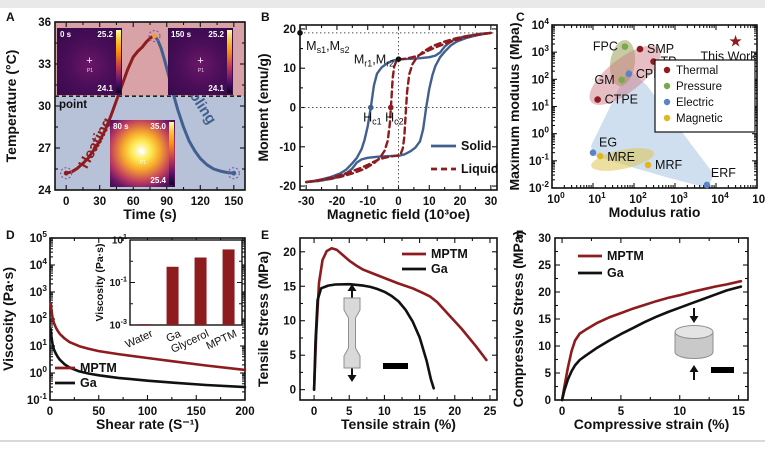  Describe the element at coordinates (597, 99) in the screenshot. I see `point-CTPE` at that location.